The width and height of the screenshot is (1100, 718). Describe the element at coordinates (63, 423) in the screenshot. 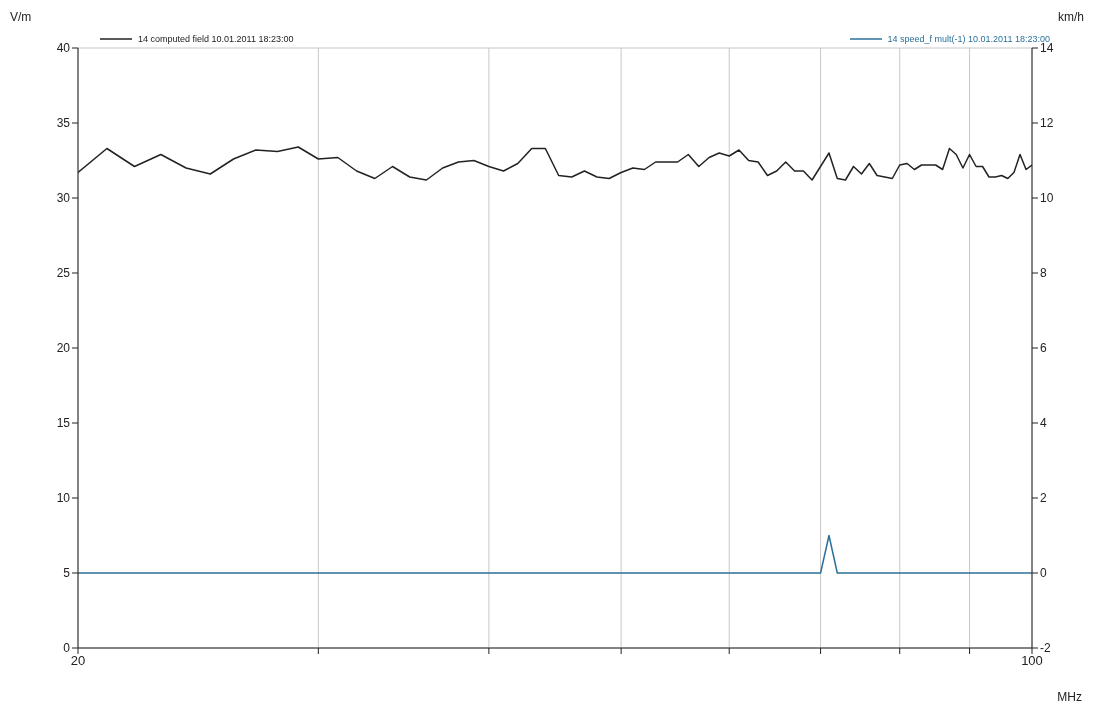

I see `y-tick-label: 15` at that location.